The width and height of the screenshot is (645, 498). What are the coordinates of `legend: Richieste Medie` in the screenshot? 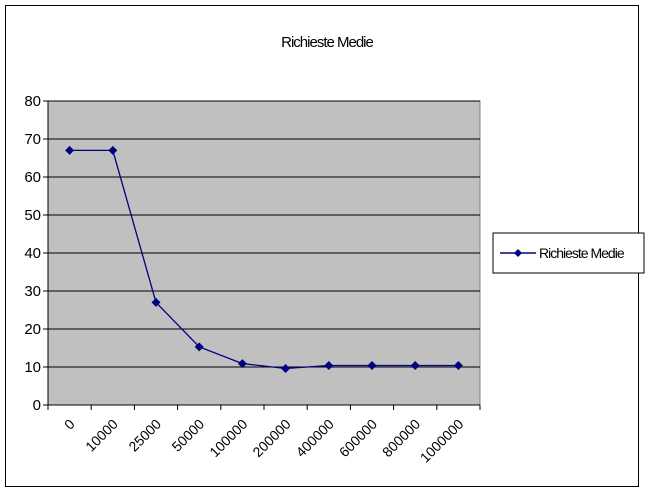 It's located at (568, 253).